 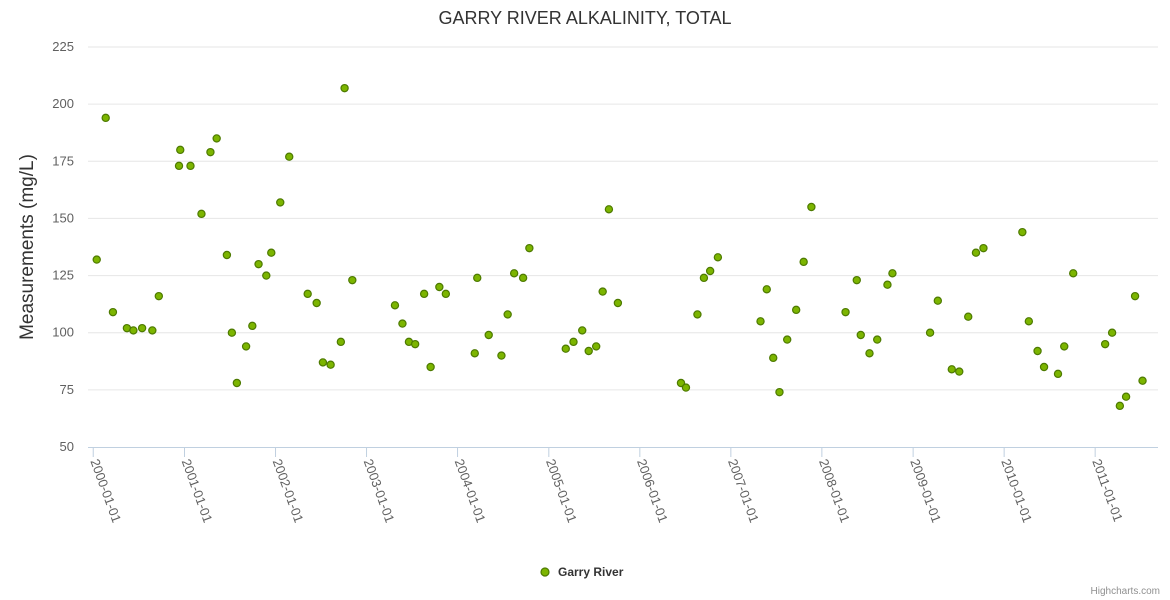 What do you see at coordinates (1107, 490) in the screenshot?
I see `x-tick-label: 2011-01-01` at bounding box center [1107, 490].